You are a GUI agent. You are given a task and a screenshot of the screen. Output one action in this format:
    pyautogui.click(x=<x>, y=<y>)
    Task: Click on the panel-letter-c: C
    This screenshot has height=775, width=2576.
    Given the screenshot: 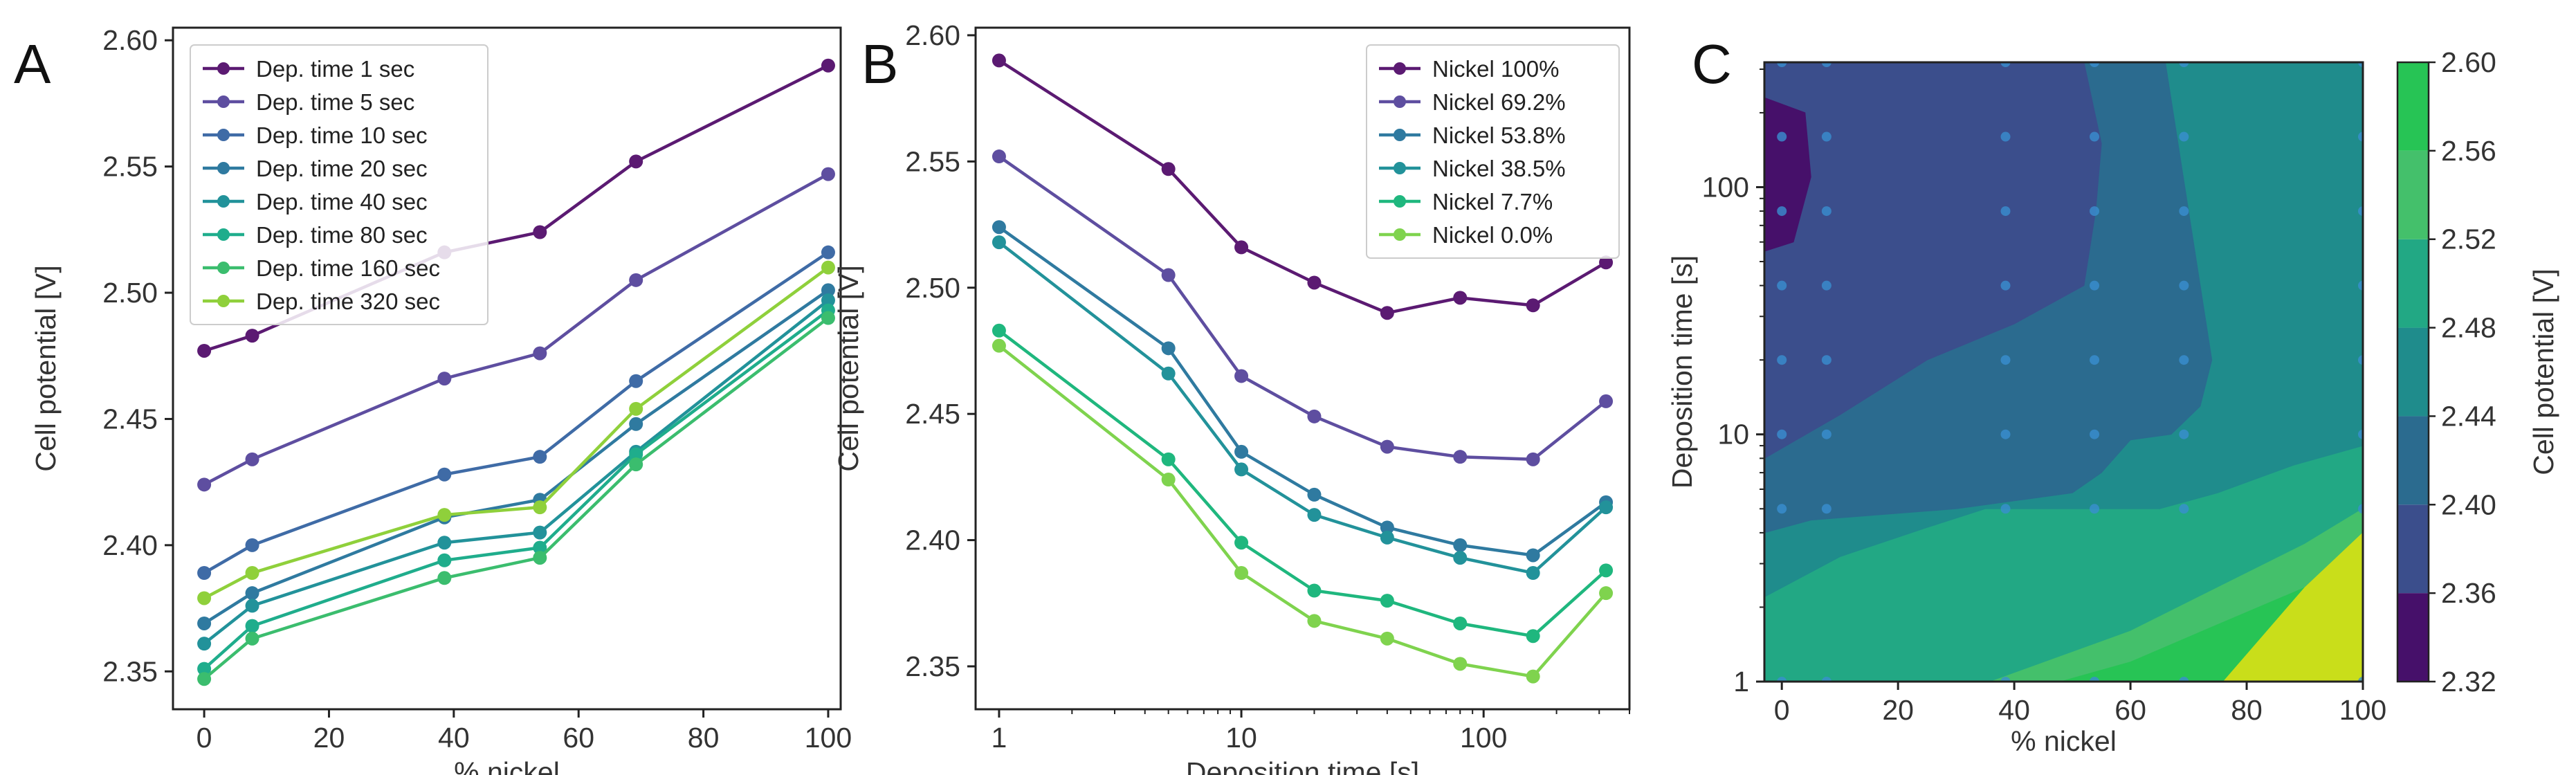 What is the action you would take?
    pyautogui.click(x=1712, y=64)
    